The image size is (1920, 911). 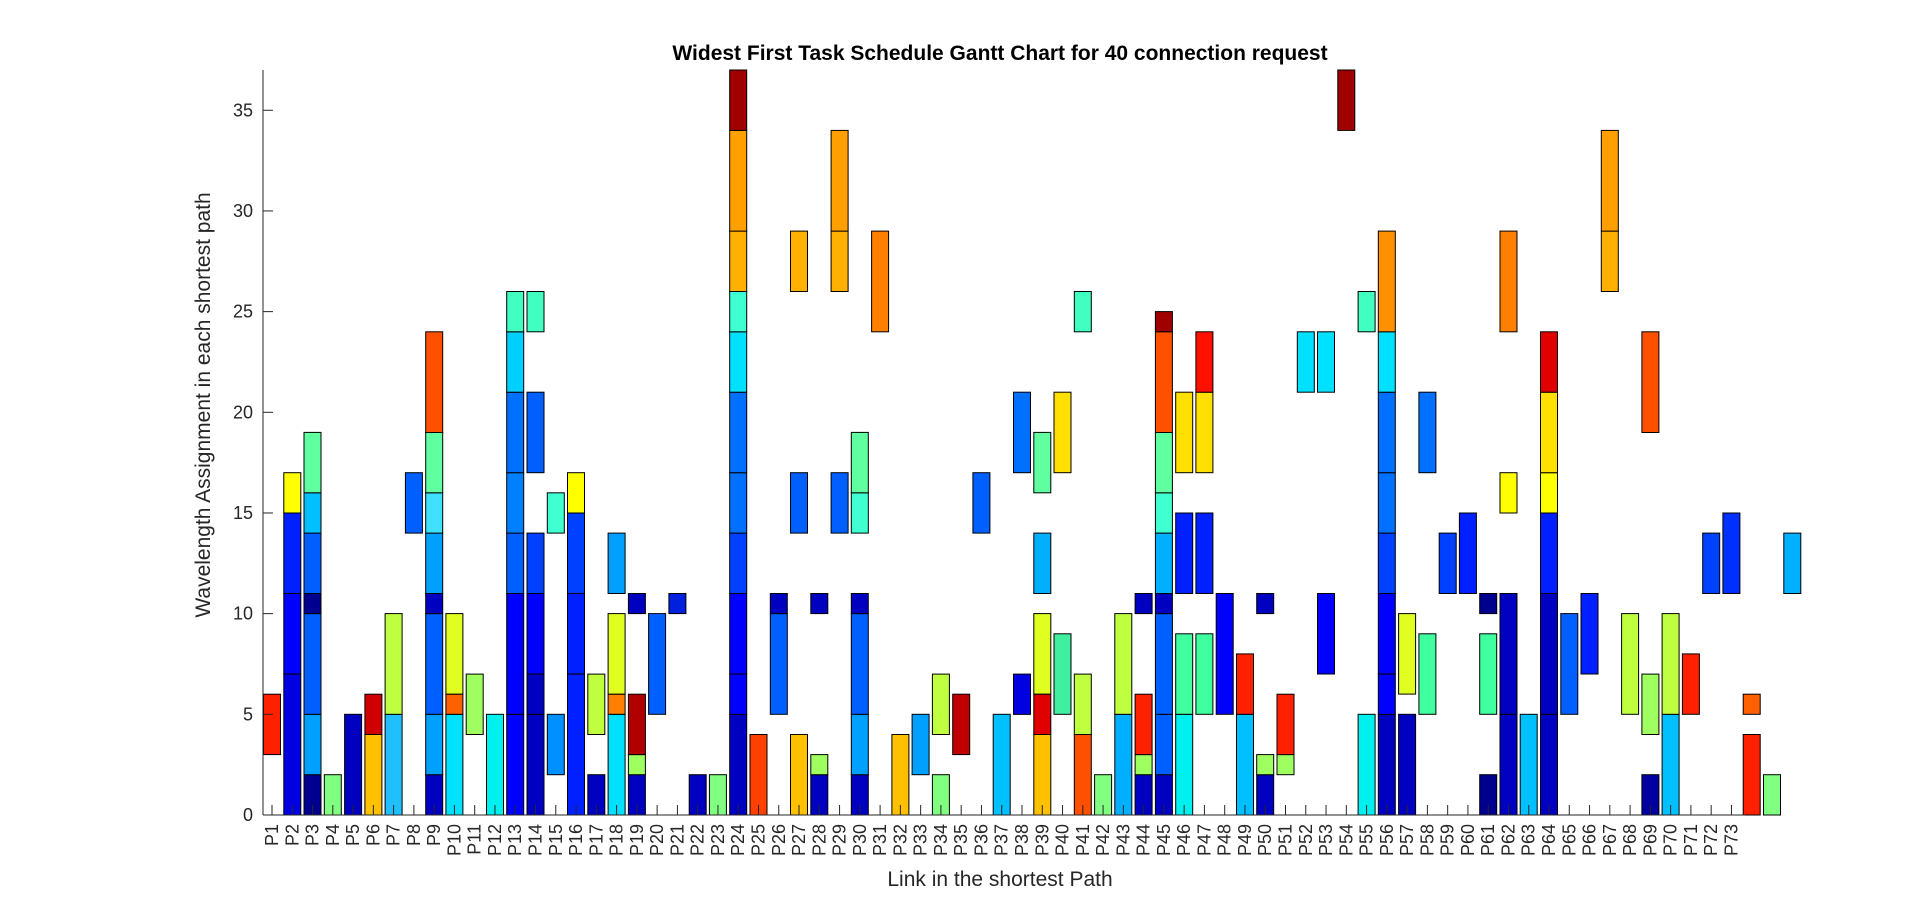 I want to click on y-tick-label: 30, so click(x=243, y=211).